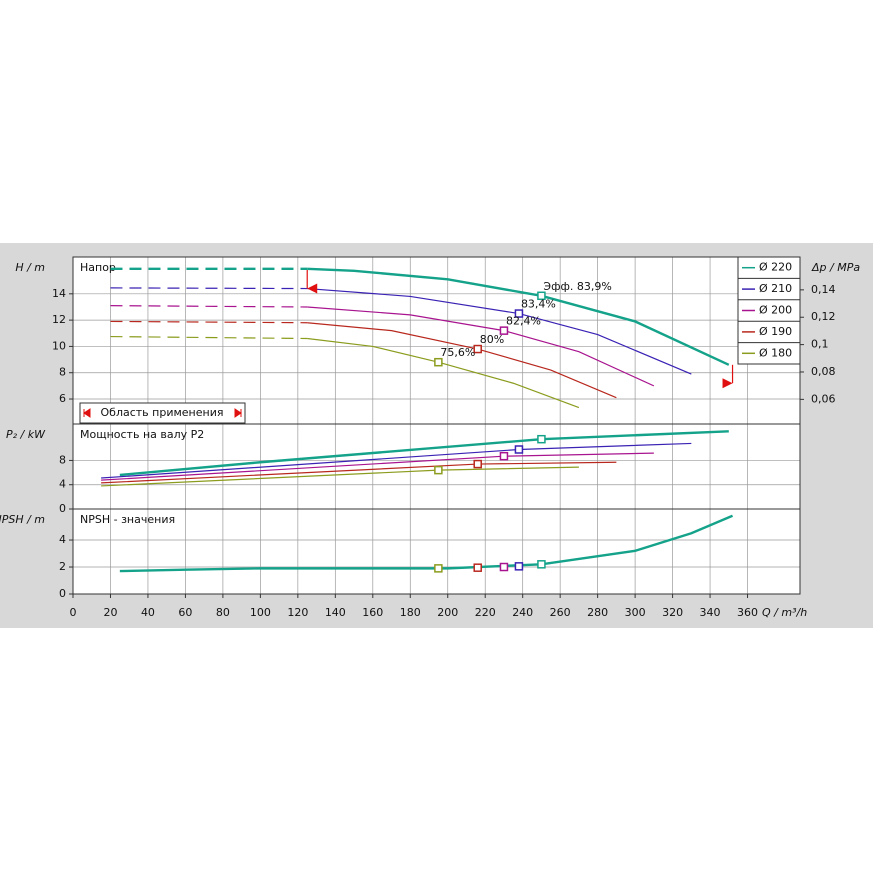  I want to click on legend-label: Ø 190, so click(775, 331).